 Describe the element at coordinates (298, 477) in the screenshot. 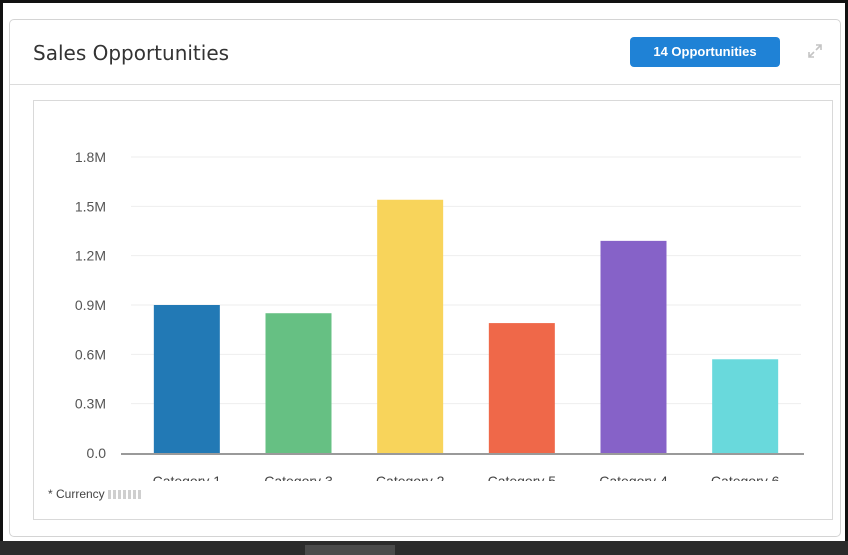

I see `x-tick-label: Category 3` at that location.